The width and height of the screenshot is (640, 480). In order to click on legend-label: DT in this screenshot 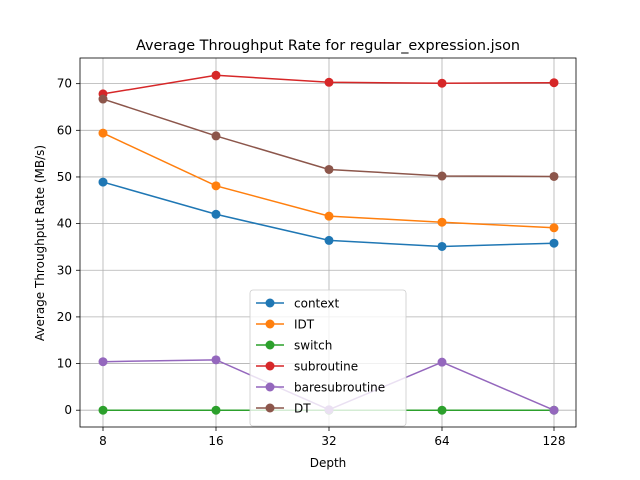, I will do `click(302, 409)`.